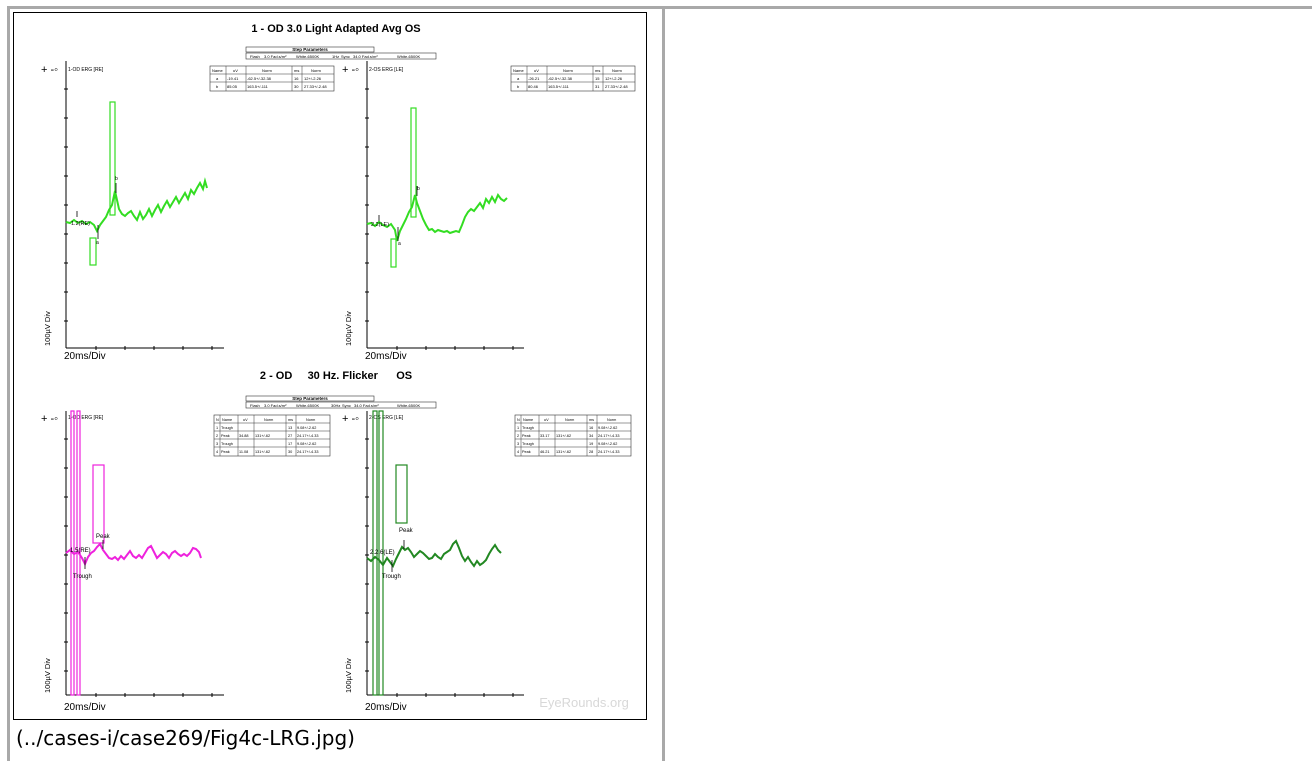  I want to click on table-cell: 12+/-2.26, so click(313, 78).